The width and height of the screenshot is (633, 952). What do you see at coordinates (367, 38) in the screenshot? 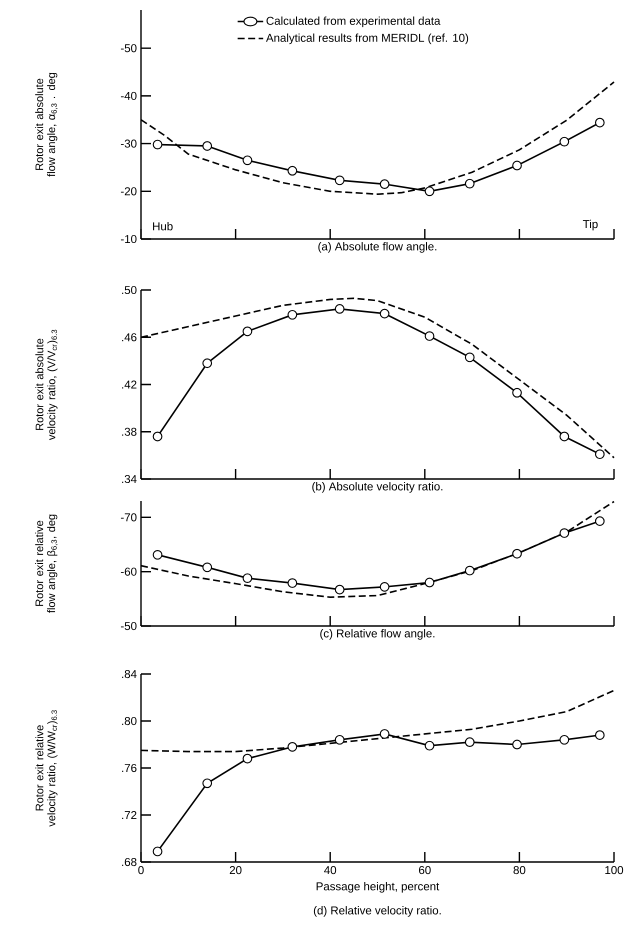
I see `legend-label: Analytical results from MERIDL (ref. 10)` at bounding box center [367, 38].